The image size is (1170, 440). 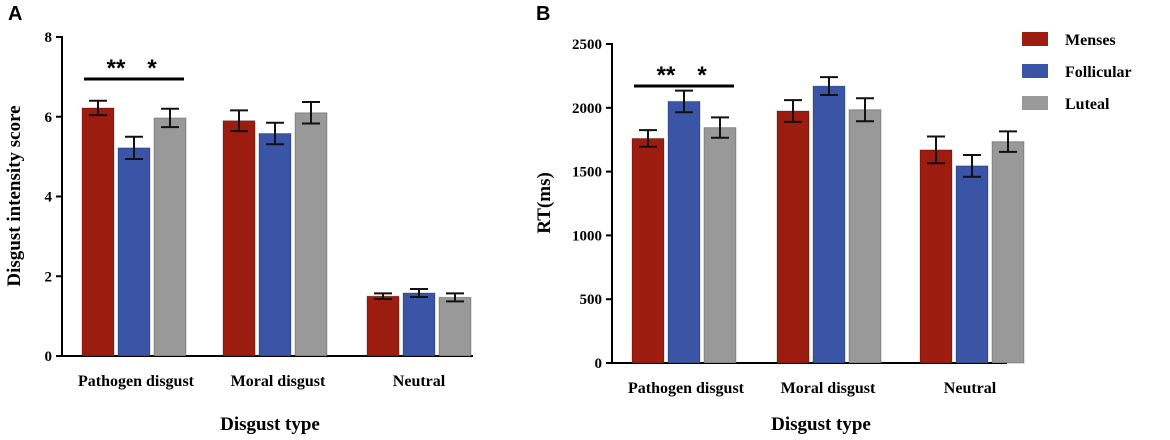 What do you see at coordinates (591, 300) in the screenshot?
I see `panel-b-y-tick-label: 500` at bounding box center [591, 300].